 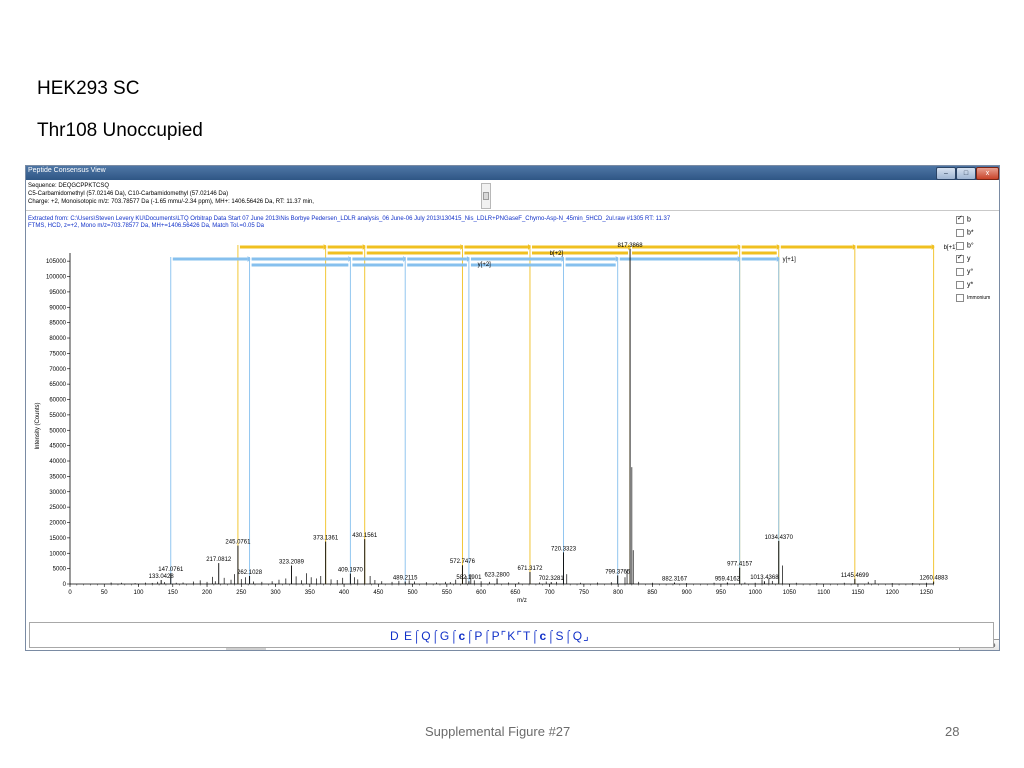 I want to click on peak-label: 671.3172, so click(x=530, y=569).